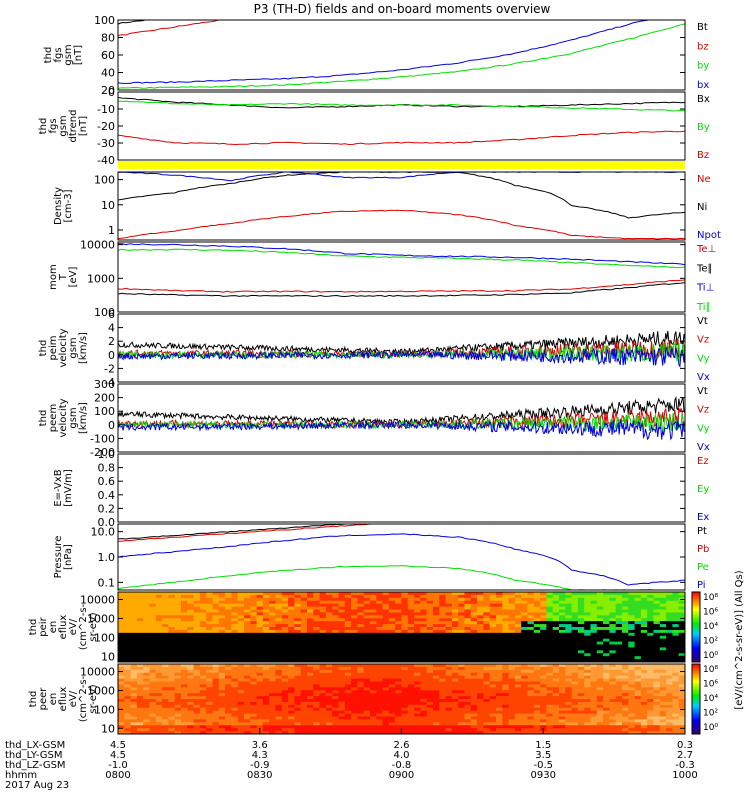 This screenshot has width=750, height=800. What do you see at coordinates (401, 121) in the screenshot?
I see `series-group` at bounding box center [401, 121].